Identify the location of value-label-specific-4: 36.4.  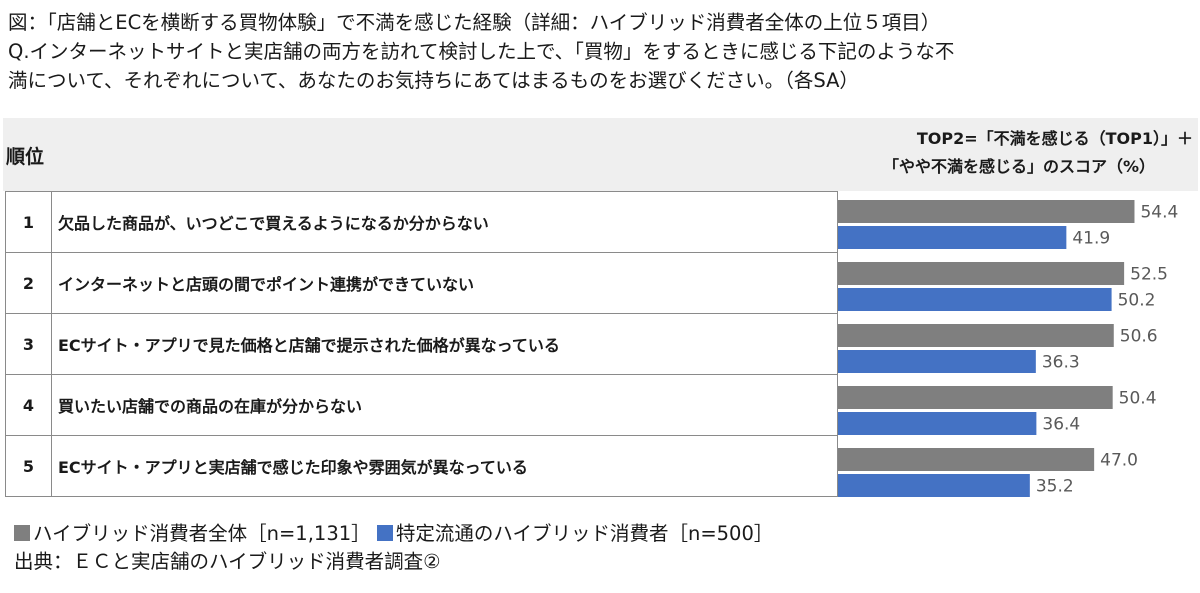
(1061, 425).